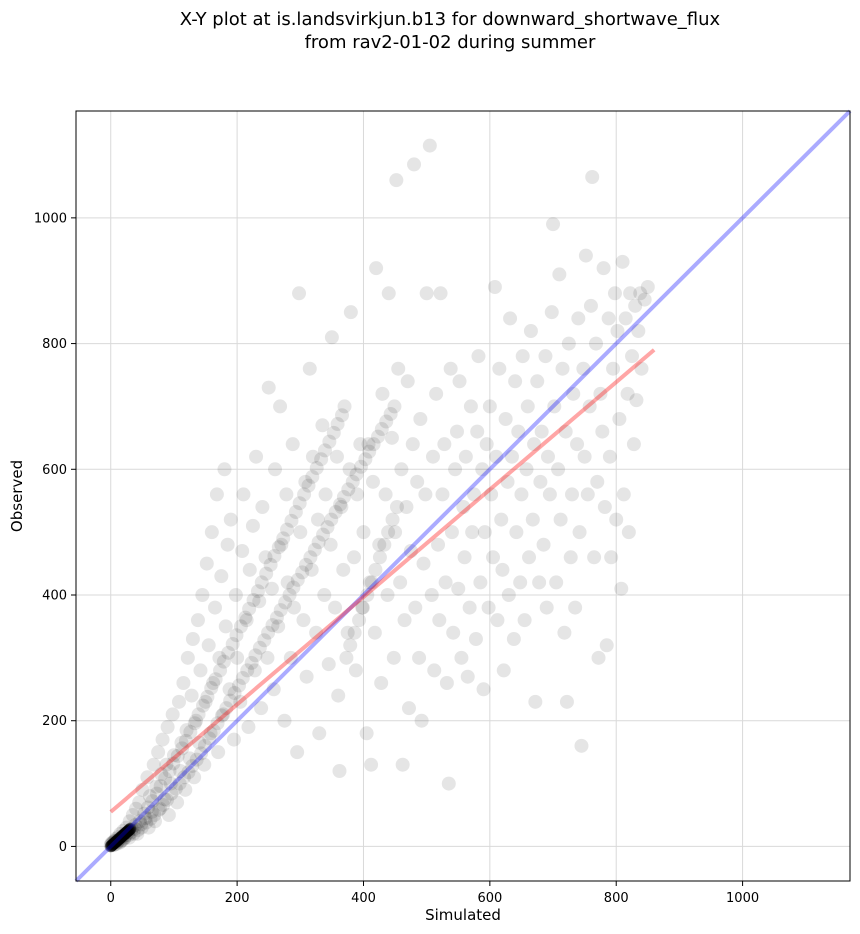  What do you see at coordinates (63, 847) in the screenshot?
I see `y-tick-label: 0` at bounding box center [63, 847].